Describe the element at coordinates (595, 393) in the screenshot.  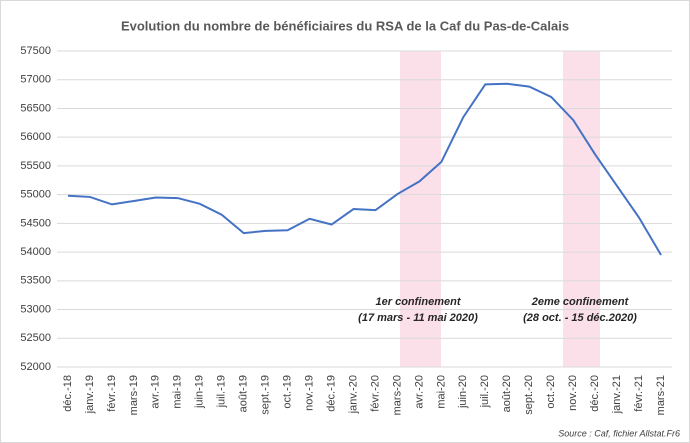
I see `x-tick-label: déc.-20` at that location.